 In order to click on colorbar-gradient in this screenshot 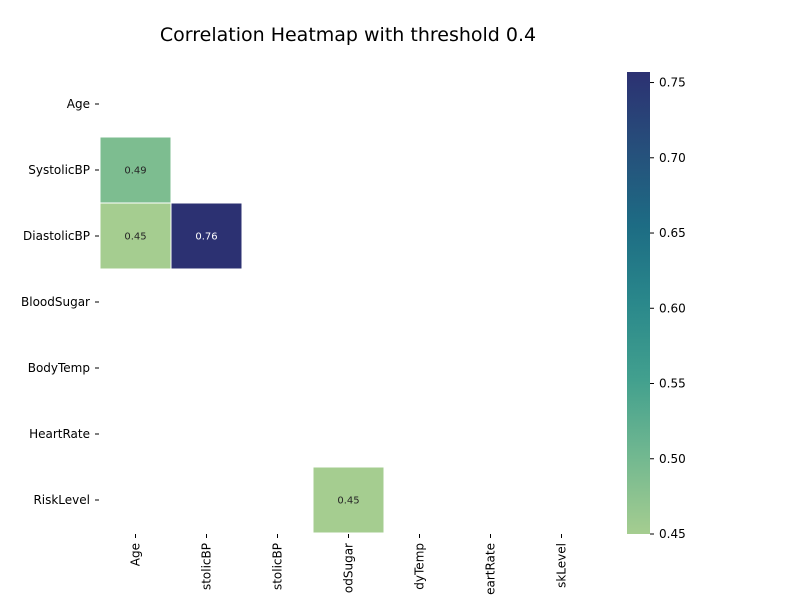, I will do `click(638, 303)`.